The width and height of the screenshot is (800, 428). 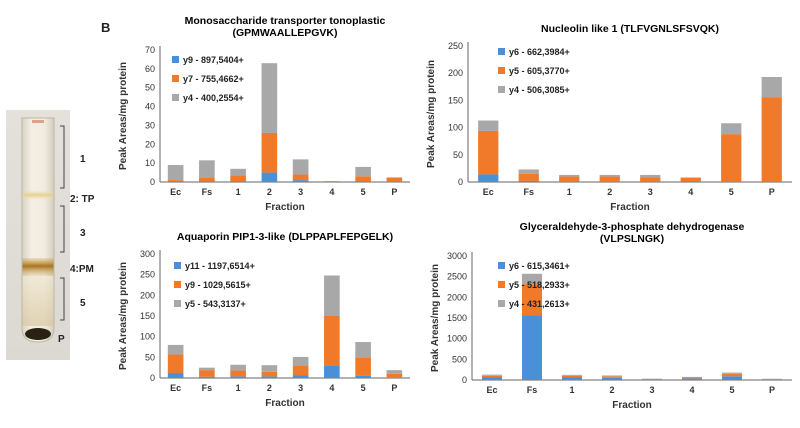 I want to click on legend-label: y6 - 662,3984+, so click(x=539, y=52).